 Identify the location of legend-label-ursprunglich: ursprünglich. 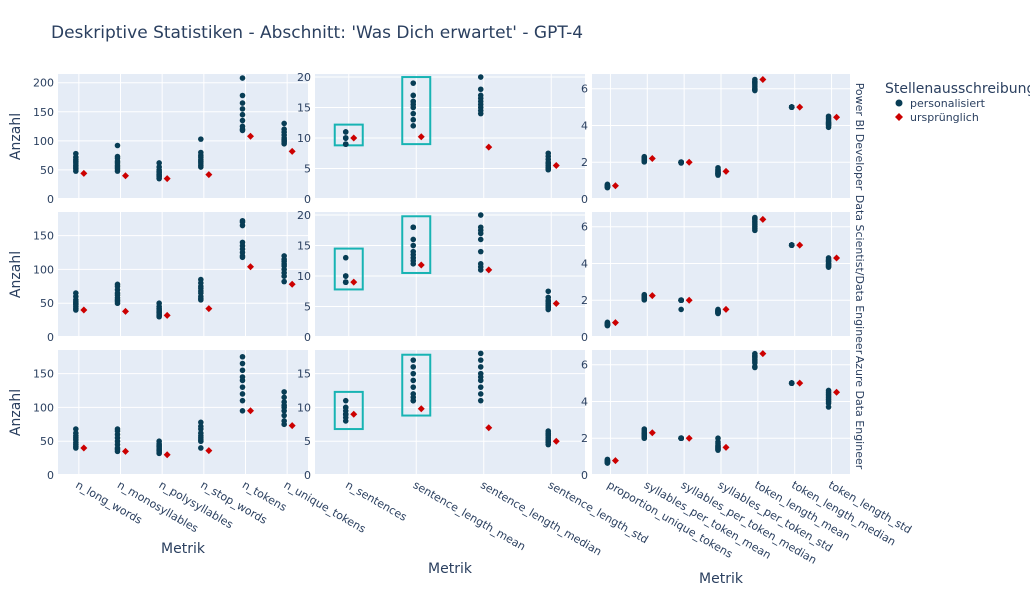
(944, 117).